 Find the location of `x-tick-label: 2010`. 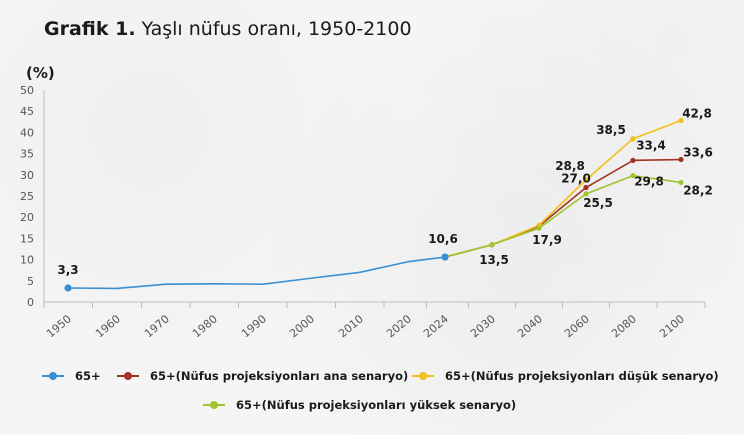

x-tick-label: 2010 is located at coordinates (351, 326).